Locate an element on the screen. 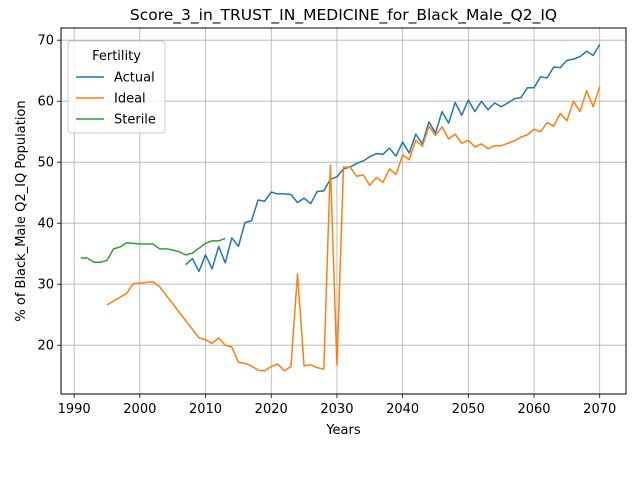  series-line-sterile is located at coordinates (153, 250).